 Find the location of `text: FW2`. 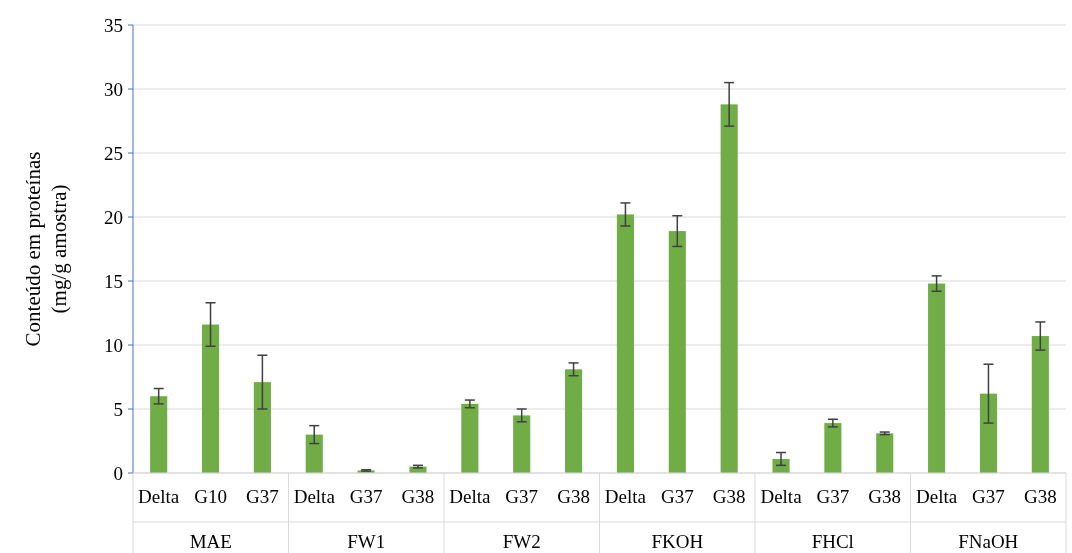

text: FW2 is located at coordinates (521, 541).